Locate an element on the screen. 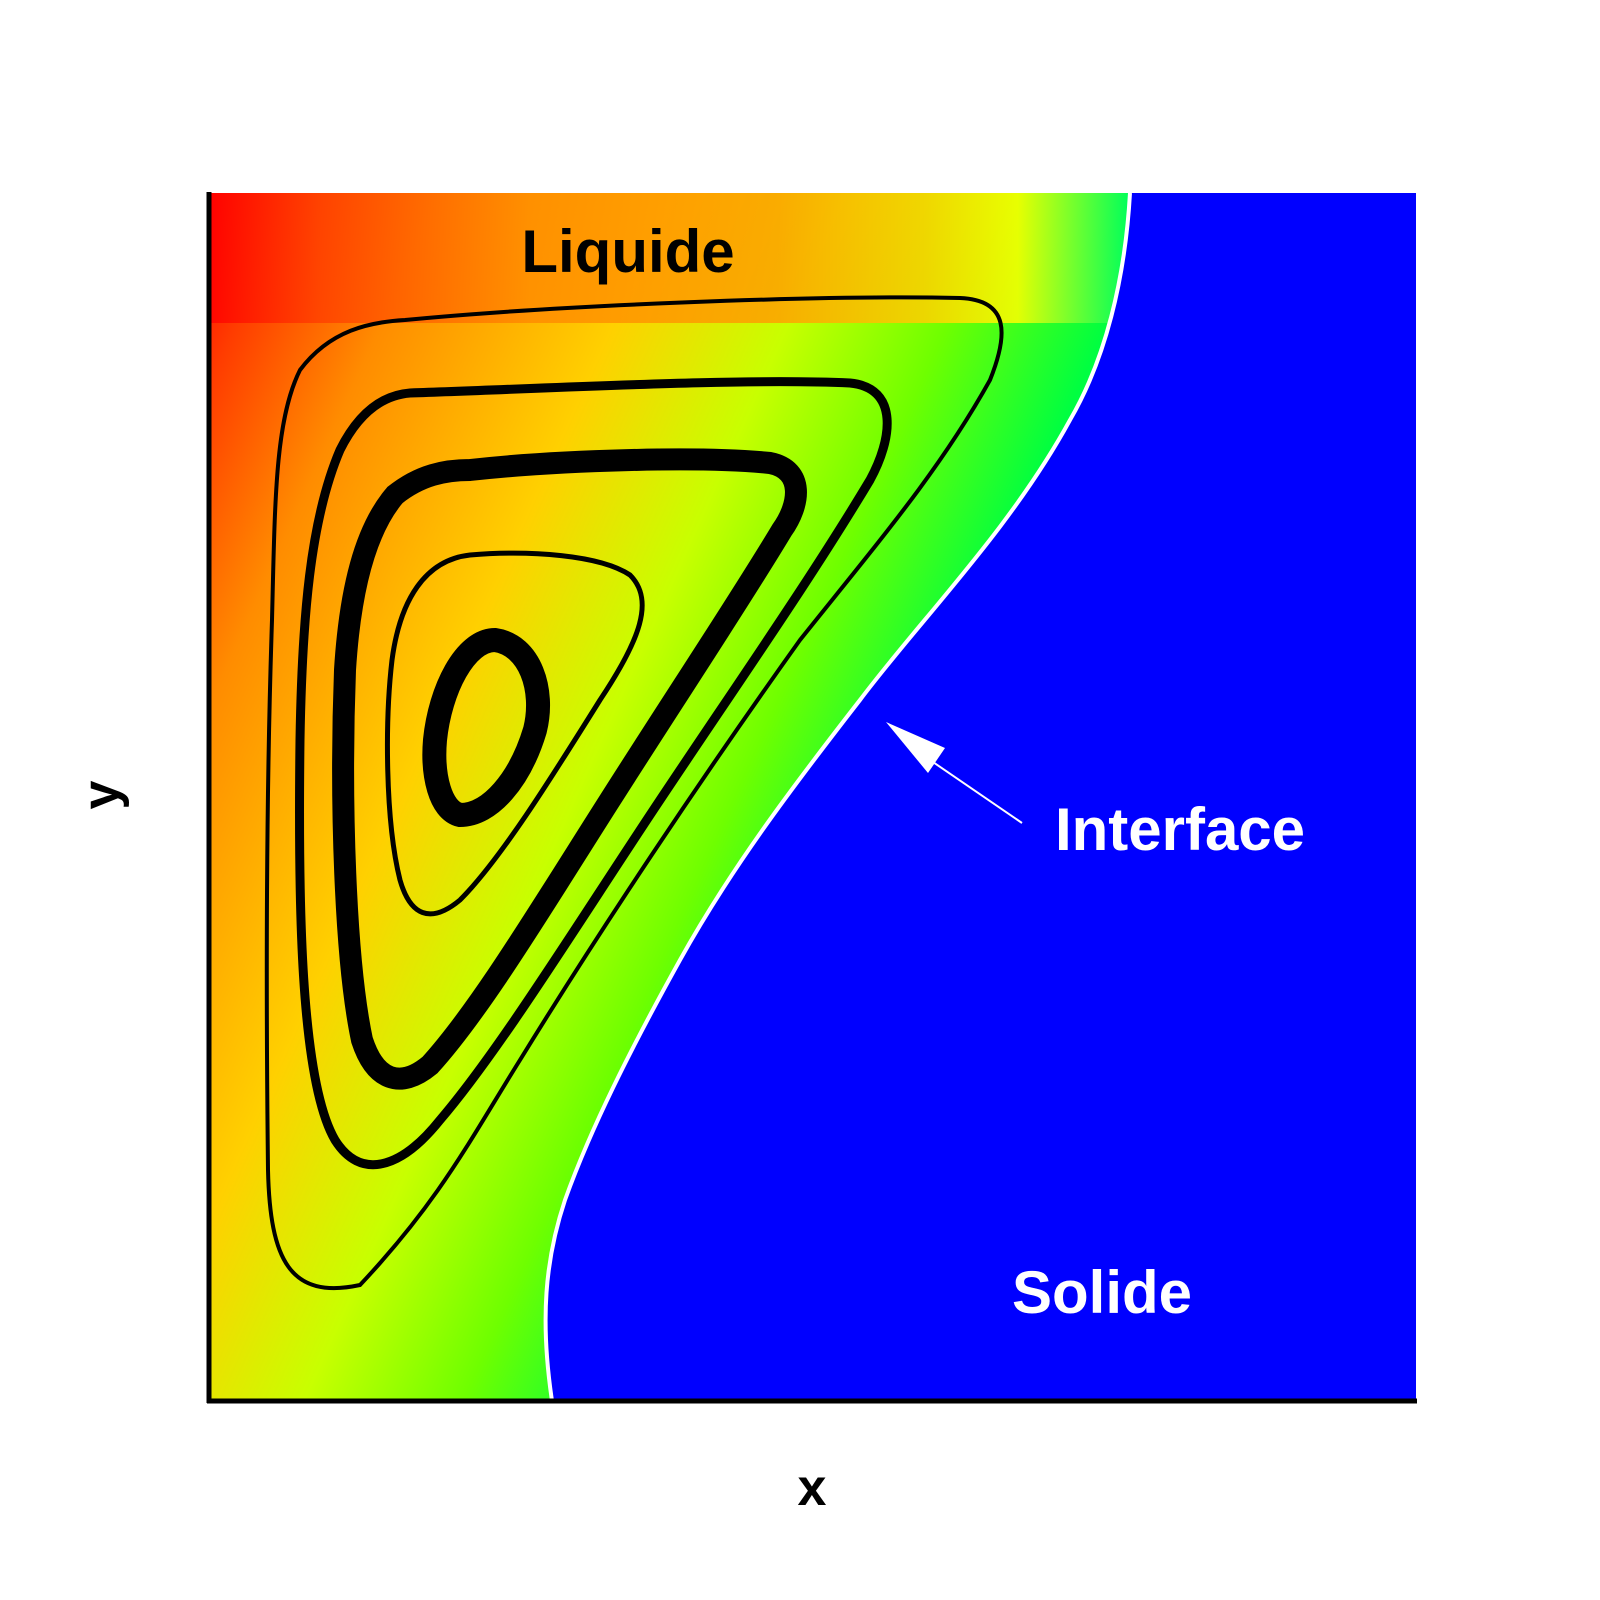 The height and width of the screenshot is (1600, 1600). arrow-shaft is located at coordinates (976, 791).